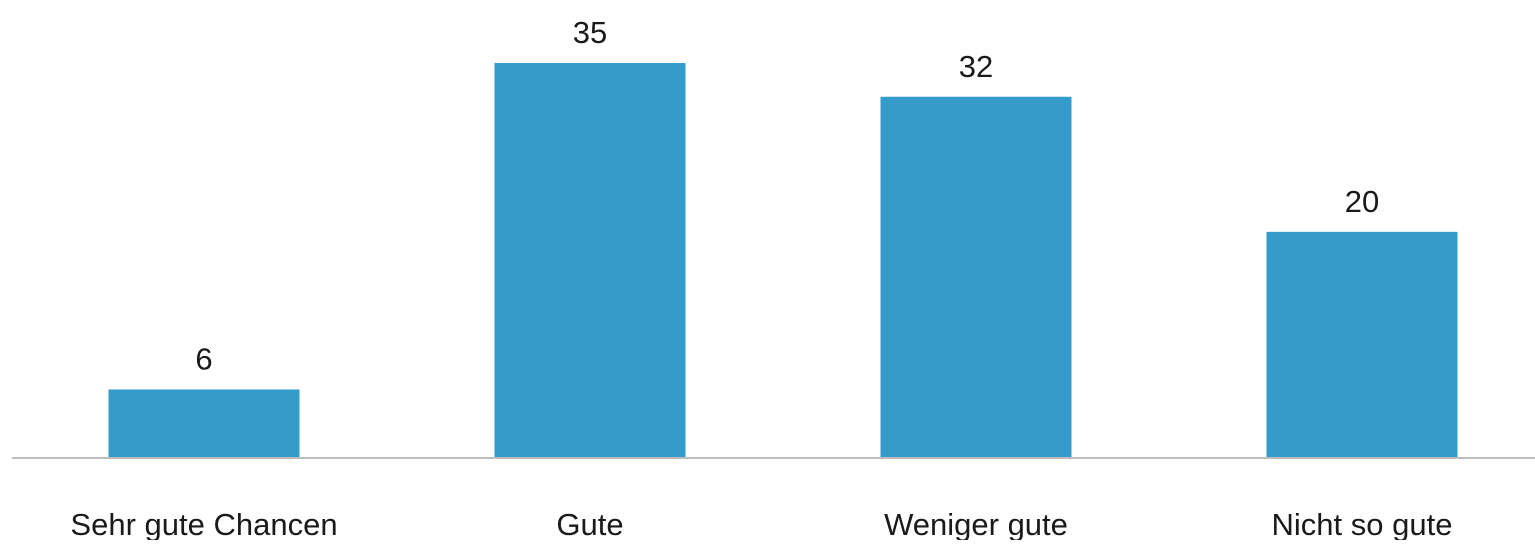  What do you see at coordinates (976, 523) in the screenshot?
I see `x-tick-label-3: Weniger gute` at bounding box center [976, 523].